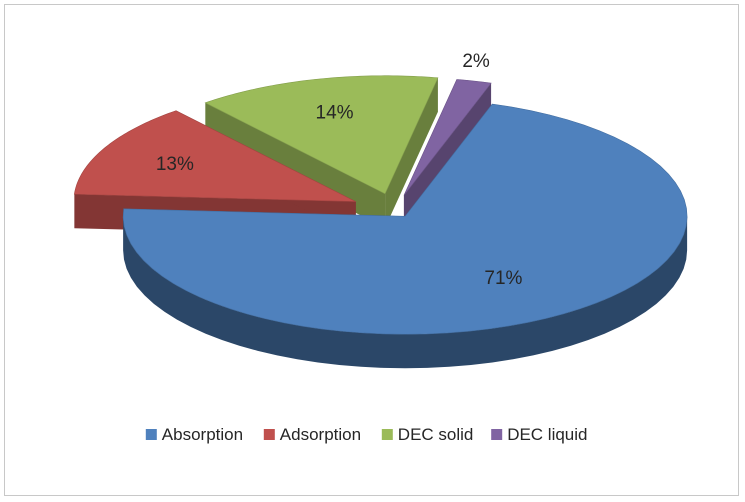  Describe the element at coordinates (476, 61) in the screenshot. I see `data-label-dec-liquid: 2%` at that location.